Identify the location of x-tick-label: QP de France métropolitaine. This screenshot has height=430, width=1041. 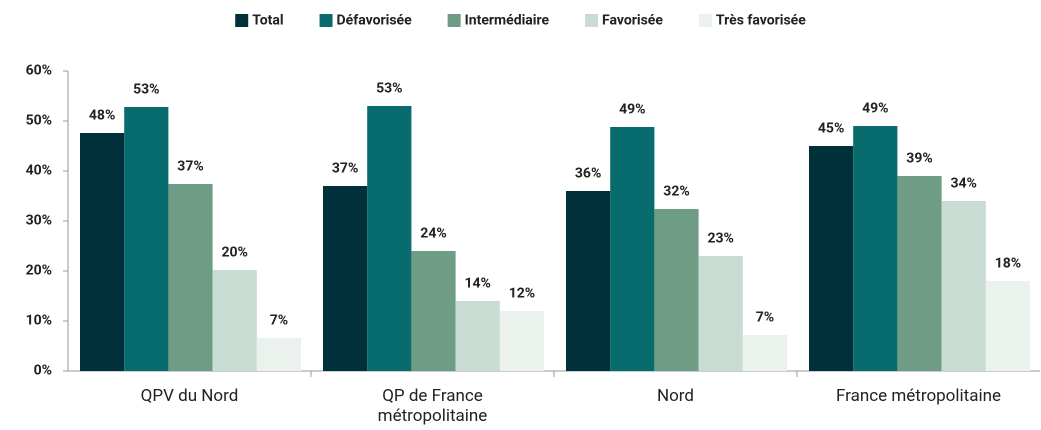
(432, 406).